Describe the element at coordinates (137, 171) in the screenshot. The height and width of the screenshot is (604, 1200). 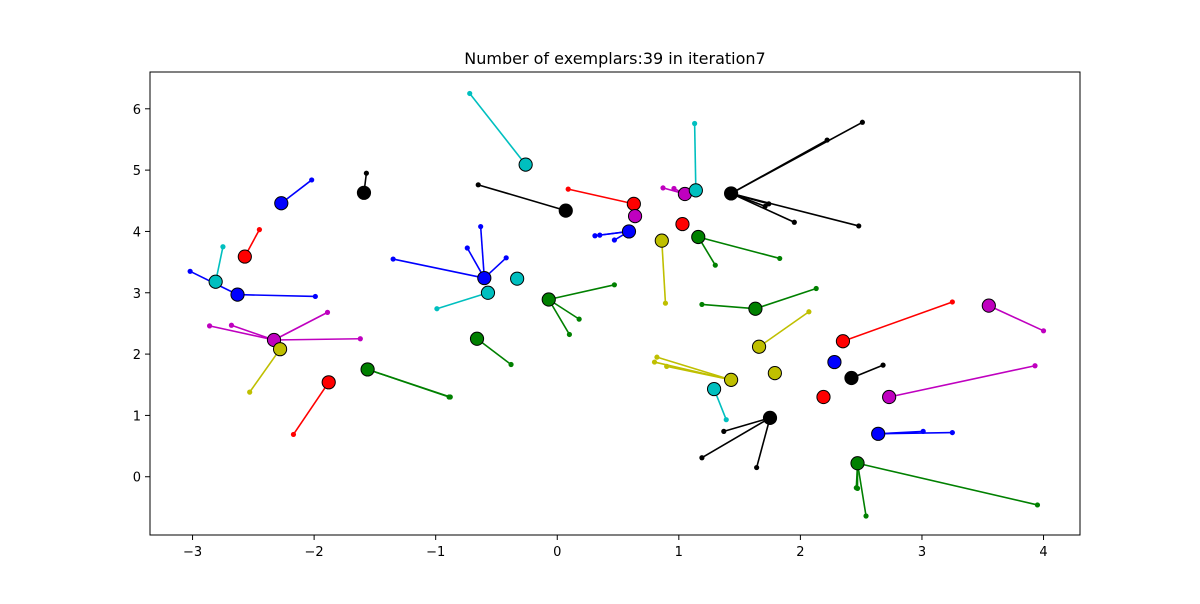
I see `y-tick-label-5: 5` at that location.